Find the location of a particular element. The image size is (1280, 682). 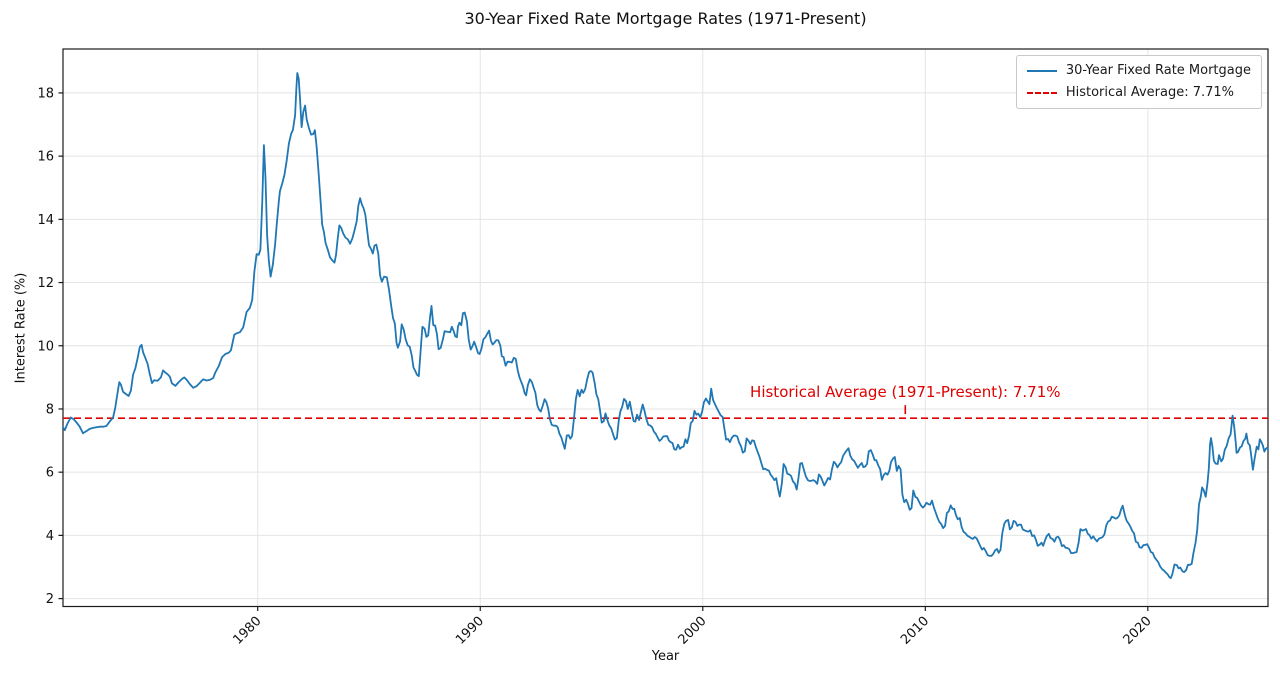

y-tick-label: 6 is located at coordinates (50, 473).